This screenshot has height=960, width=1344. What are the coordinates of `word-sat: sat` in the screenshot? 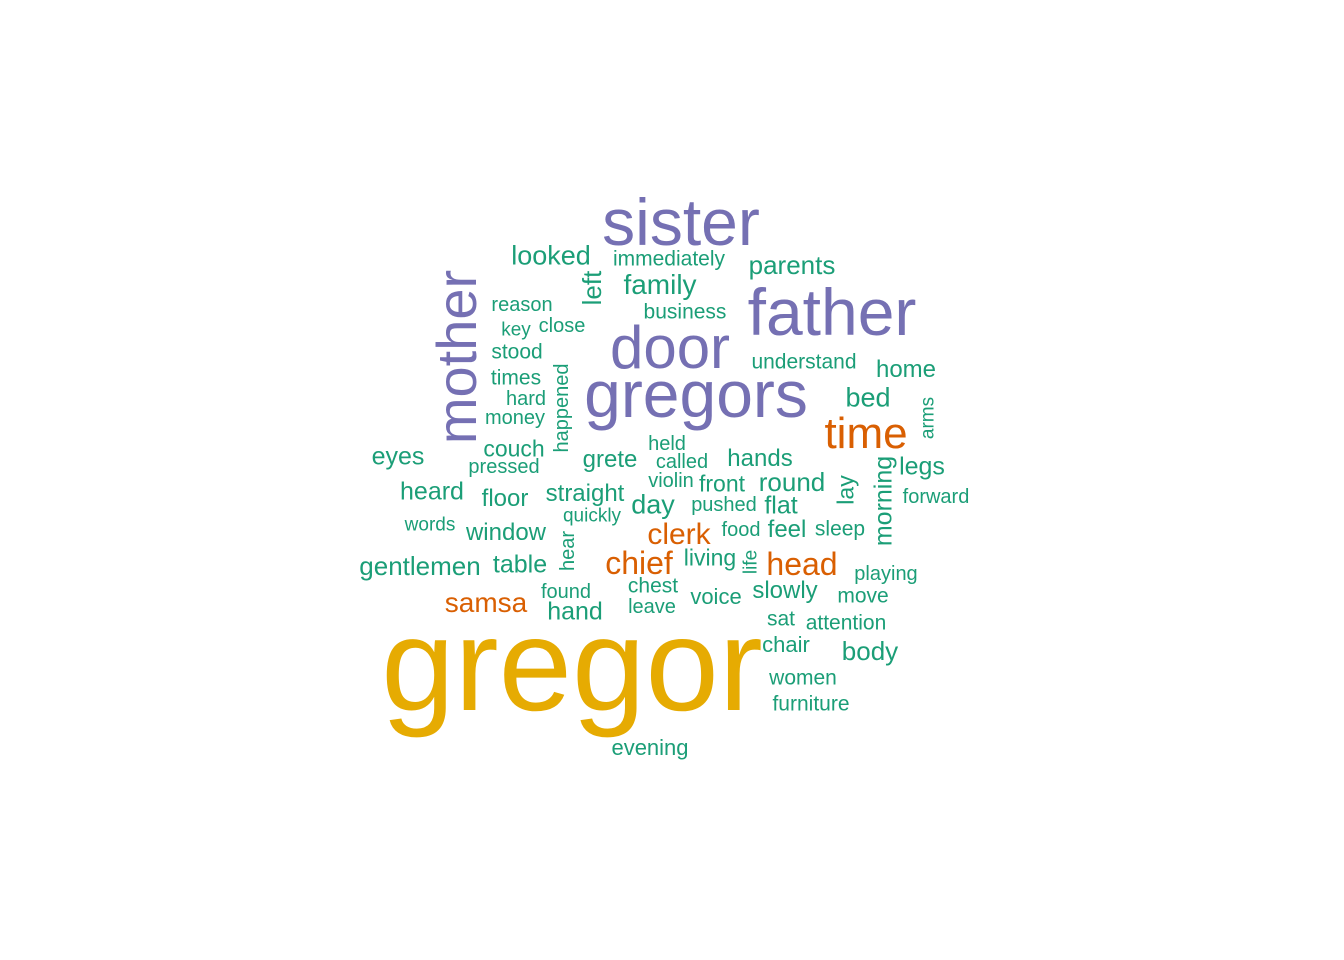 It's located at (781, 619).